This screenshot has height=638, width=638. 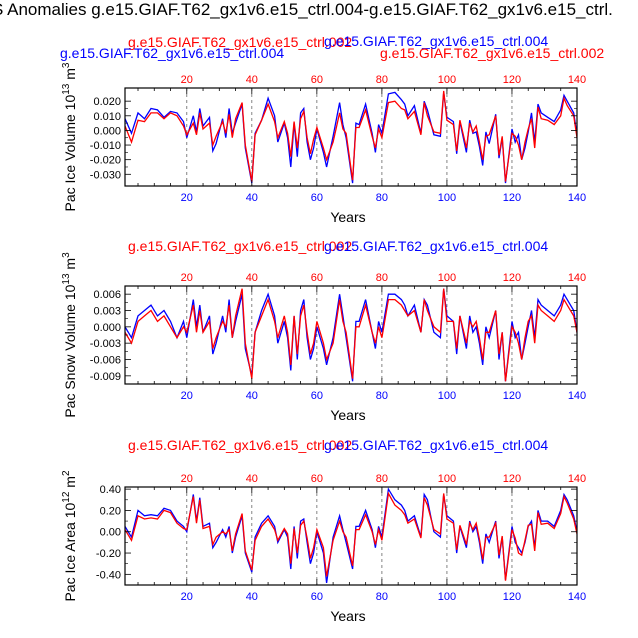 What do you see at coordinates (69, 136) in the screenshot?
I see `y-axis-label: Pac Ice Volume 1013 m3` at bounding box center [69, 136].